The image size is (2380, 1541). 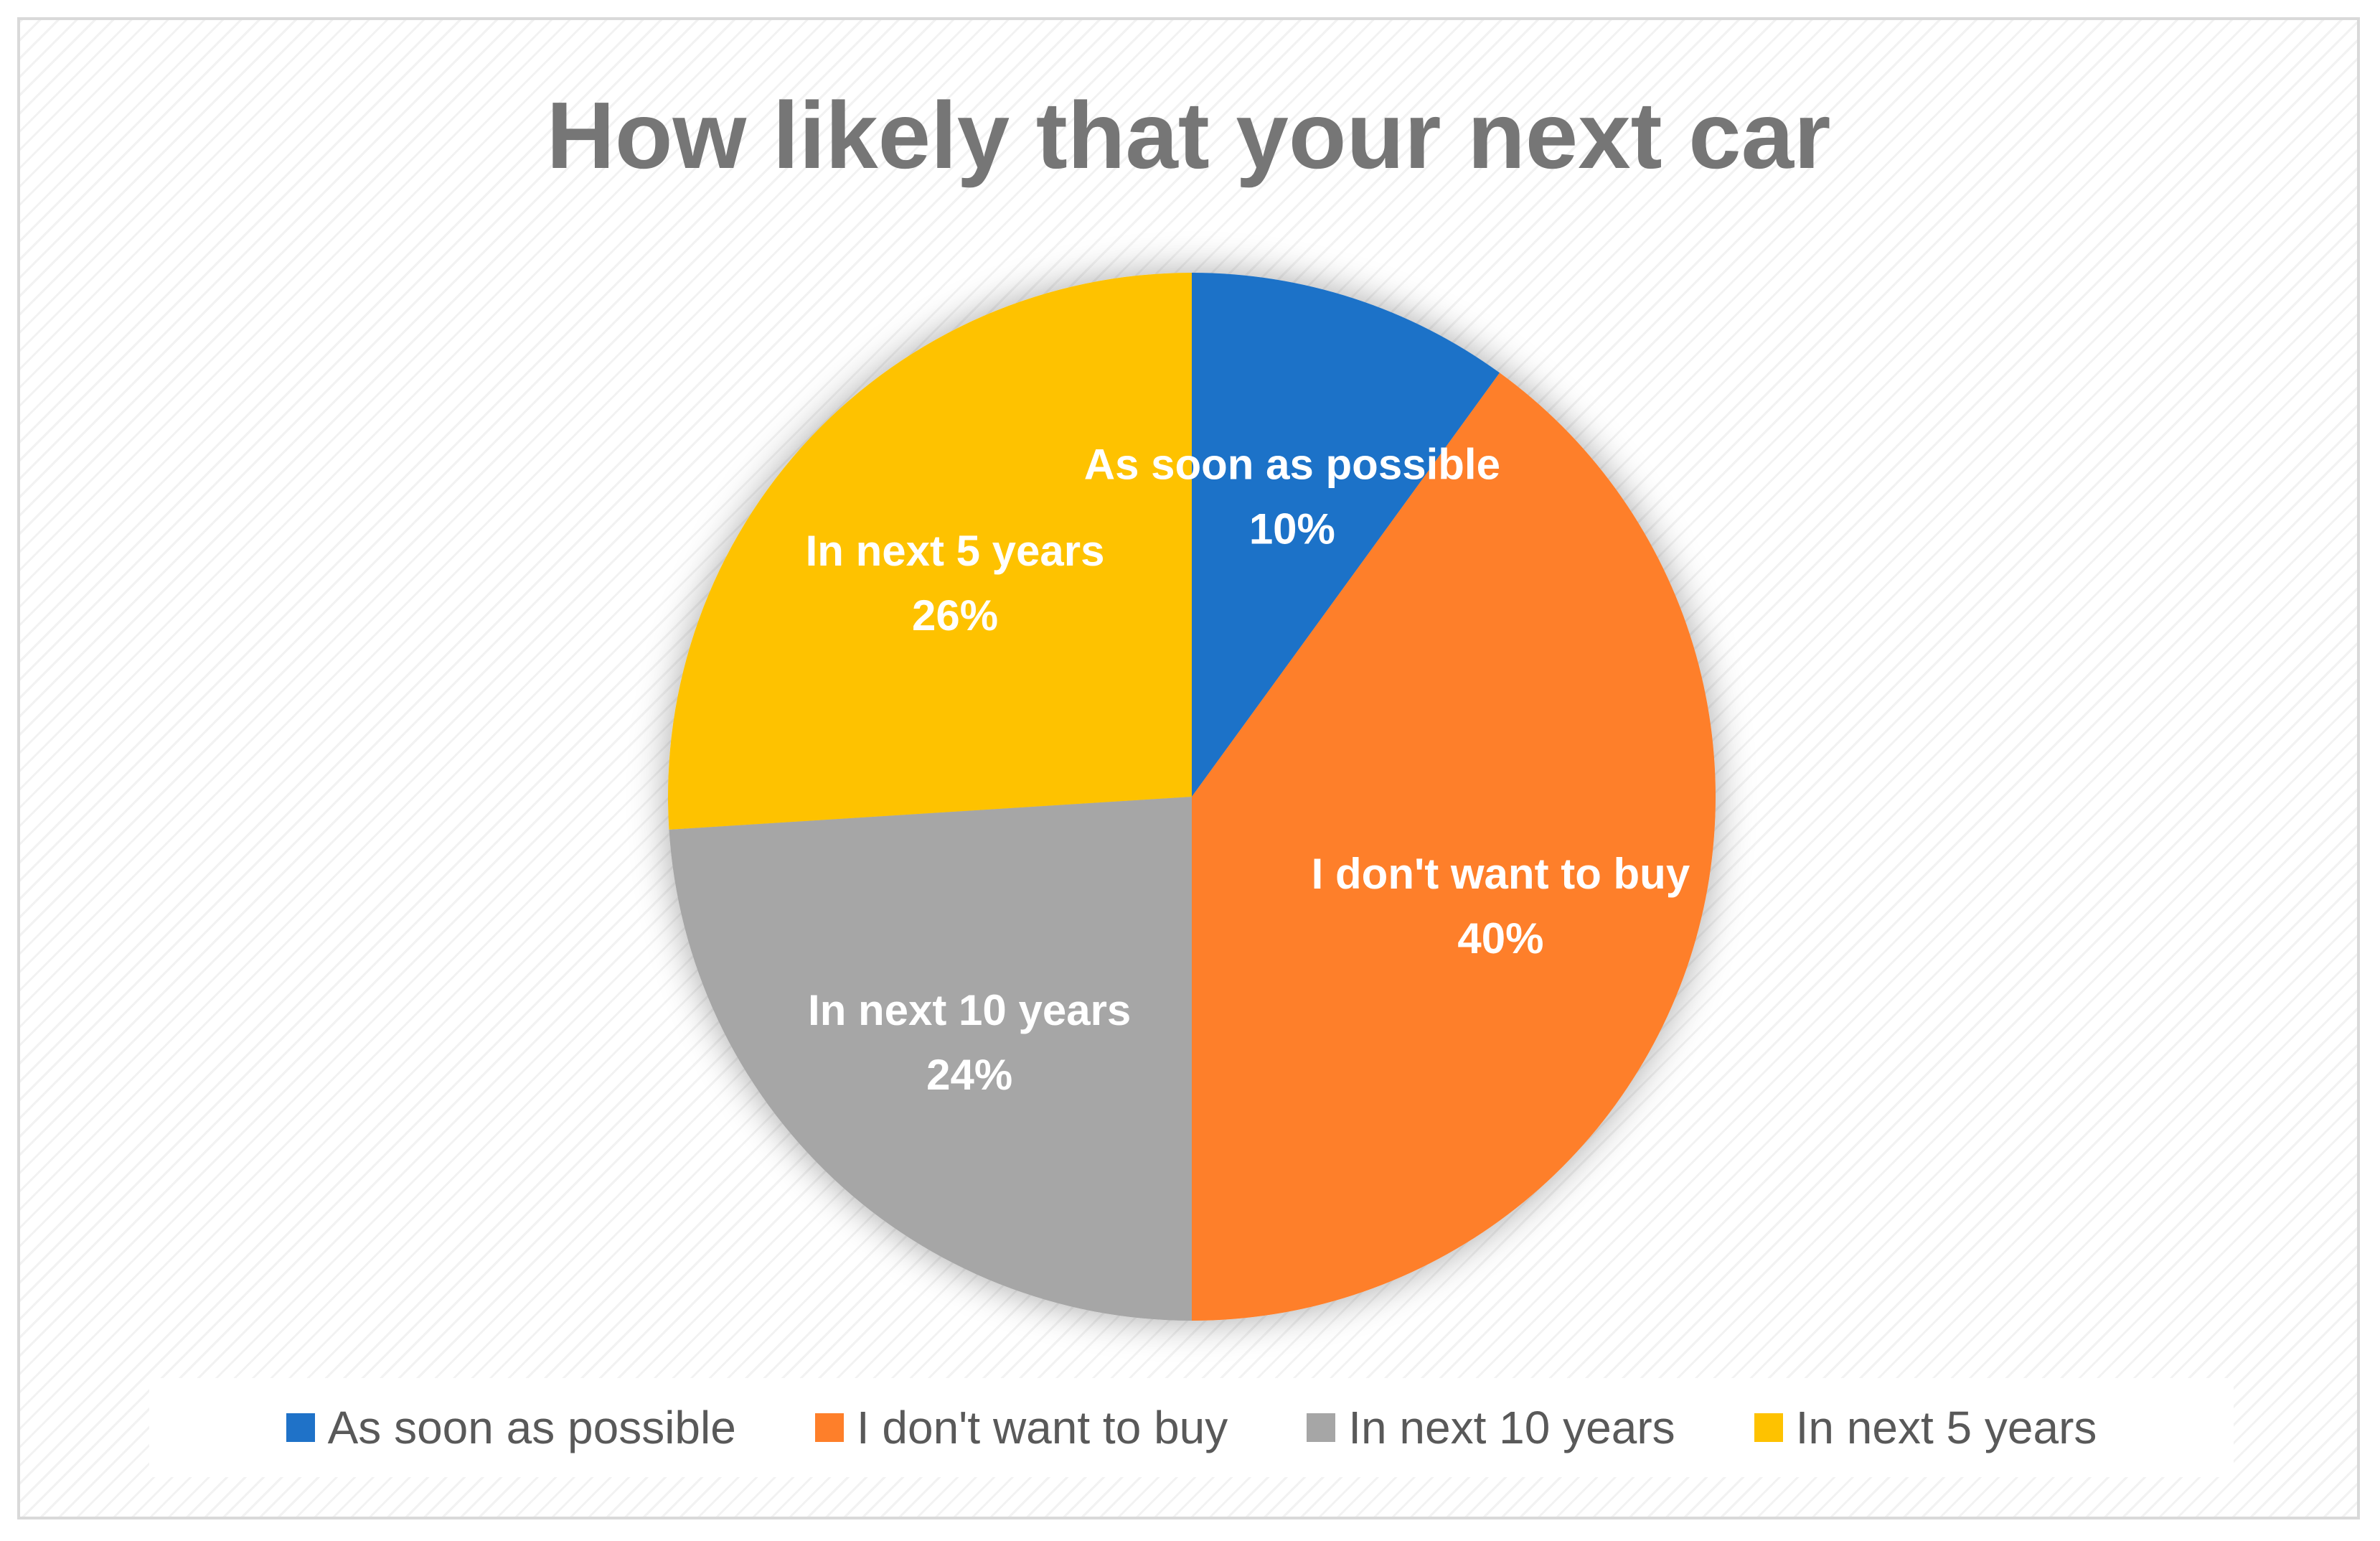 I want to click on legend-item-next-10-years: In next 10 years, so click(x=1491, y=1427).